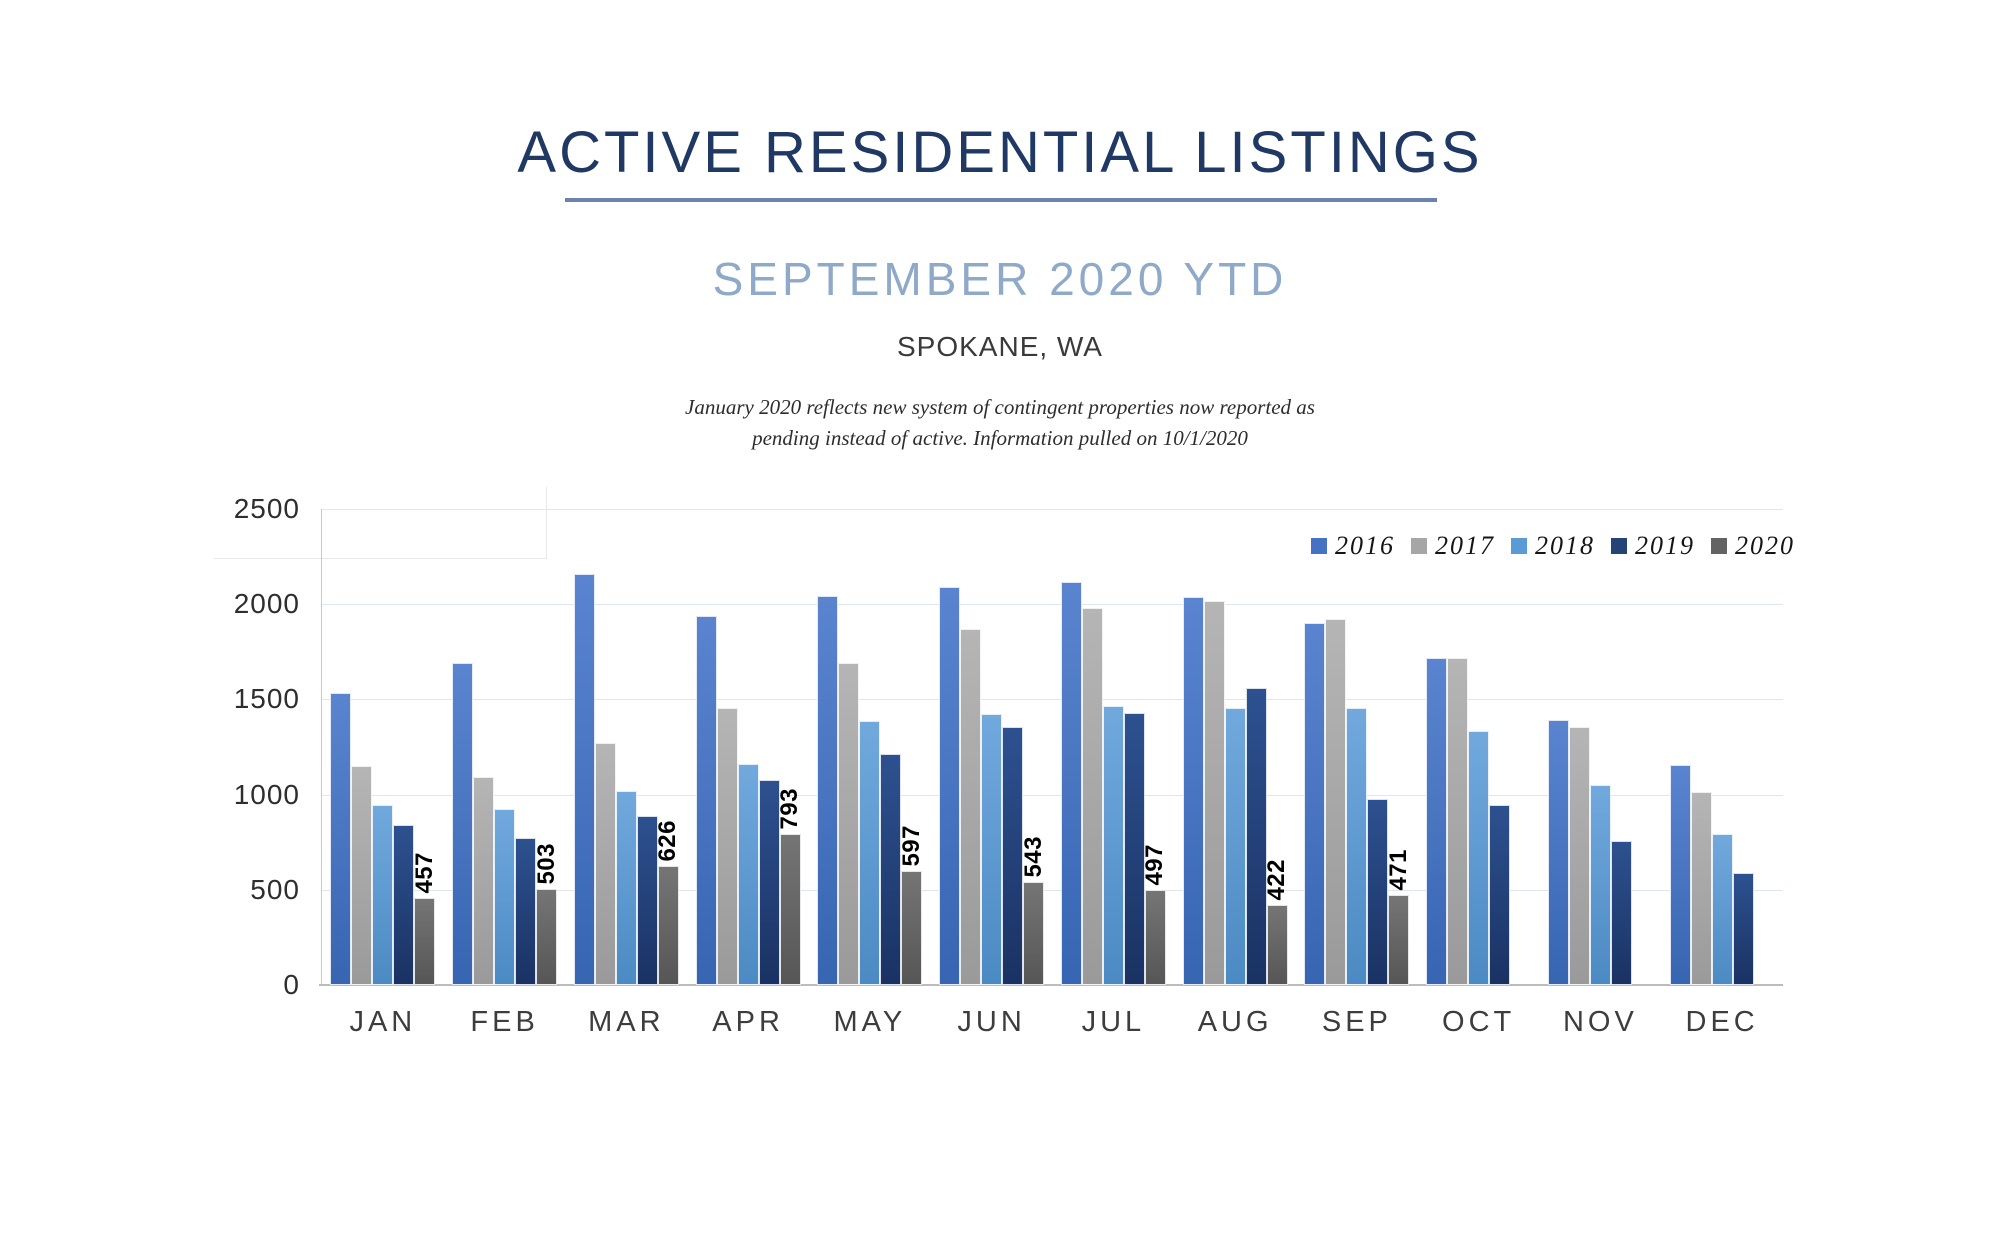  What do you see at coordinates (911, 905) in the screenshot?
I see `bar-2020-may: 597` at bounding box center [911, 905].